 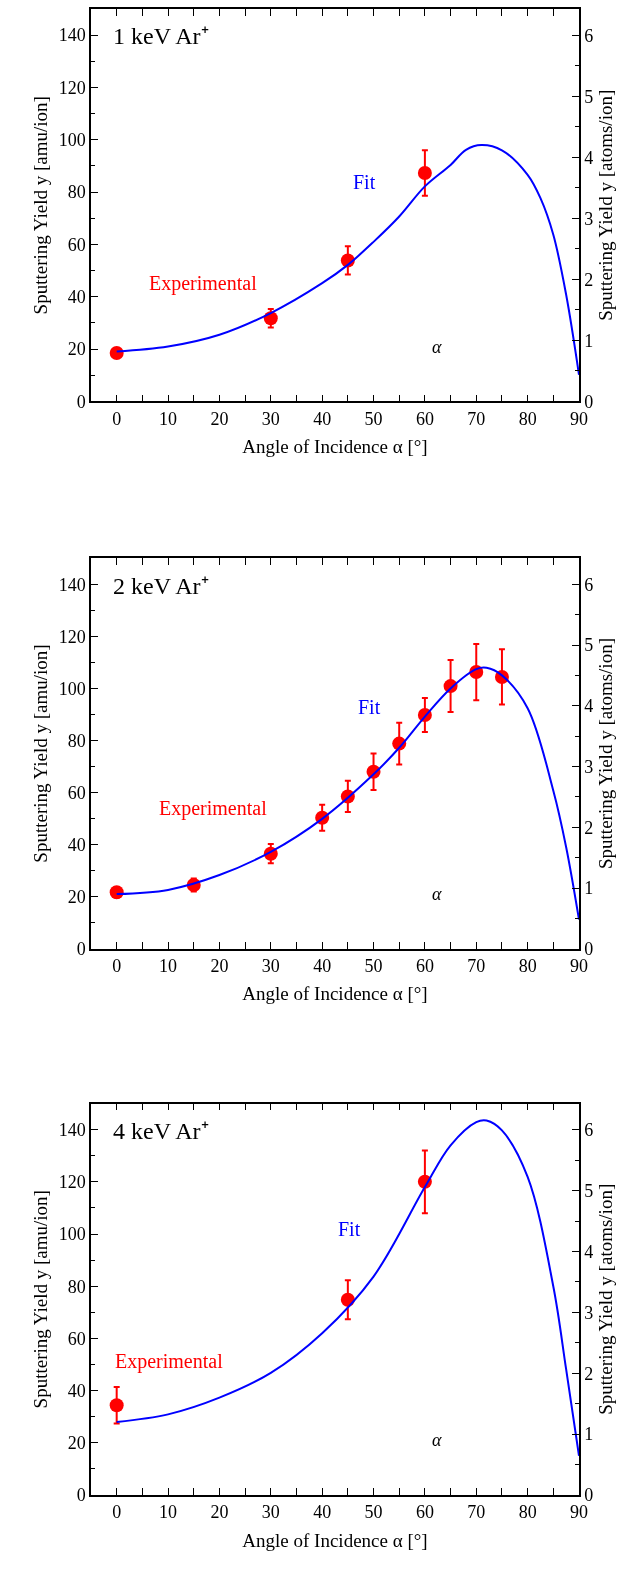 I want to click on text: 1 keV Ar⁺, so click(x=161, y=36).